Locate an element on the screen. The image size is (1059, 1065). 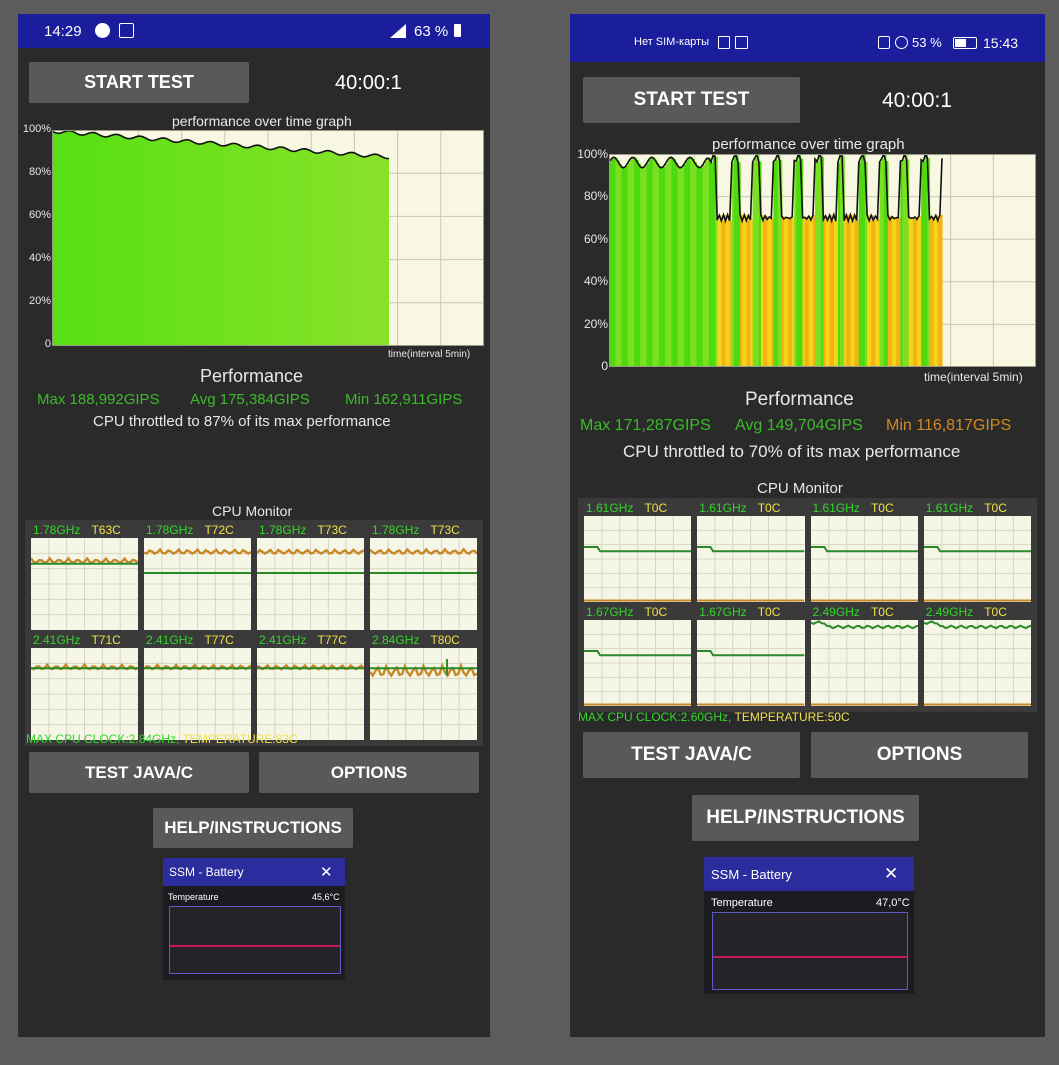
cpu-core-frequency: 1.67GHz is located at coordinates (610, 612).